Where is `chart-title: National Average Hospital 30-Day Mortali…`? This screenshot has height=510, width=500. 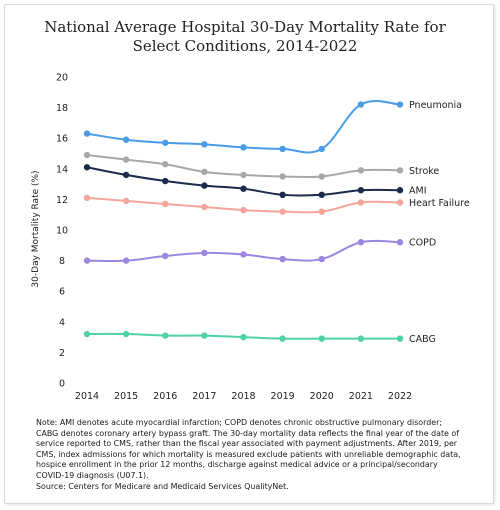
chart-title: National Average Hospital 30-Day Mortali… is located at coordinates (245, 36).